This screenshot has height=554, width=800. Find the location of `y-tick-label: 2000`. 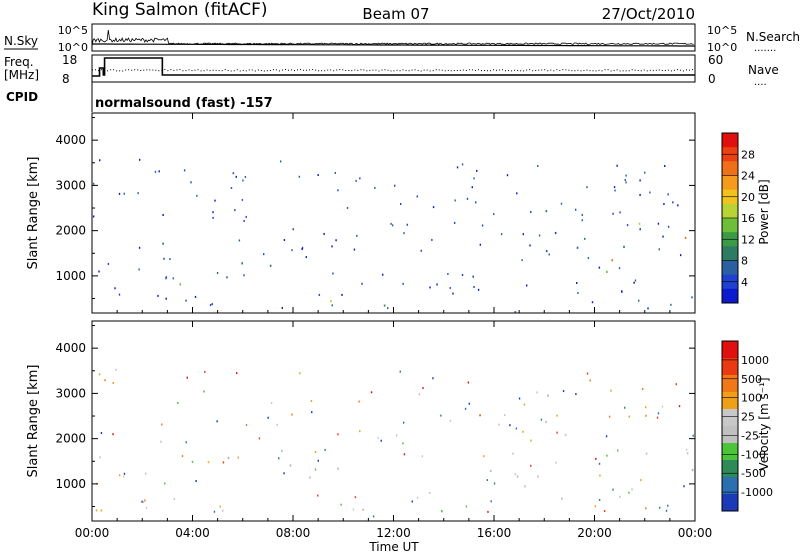

y-tick-label: 2000 is located at coordinates (70, 439).